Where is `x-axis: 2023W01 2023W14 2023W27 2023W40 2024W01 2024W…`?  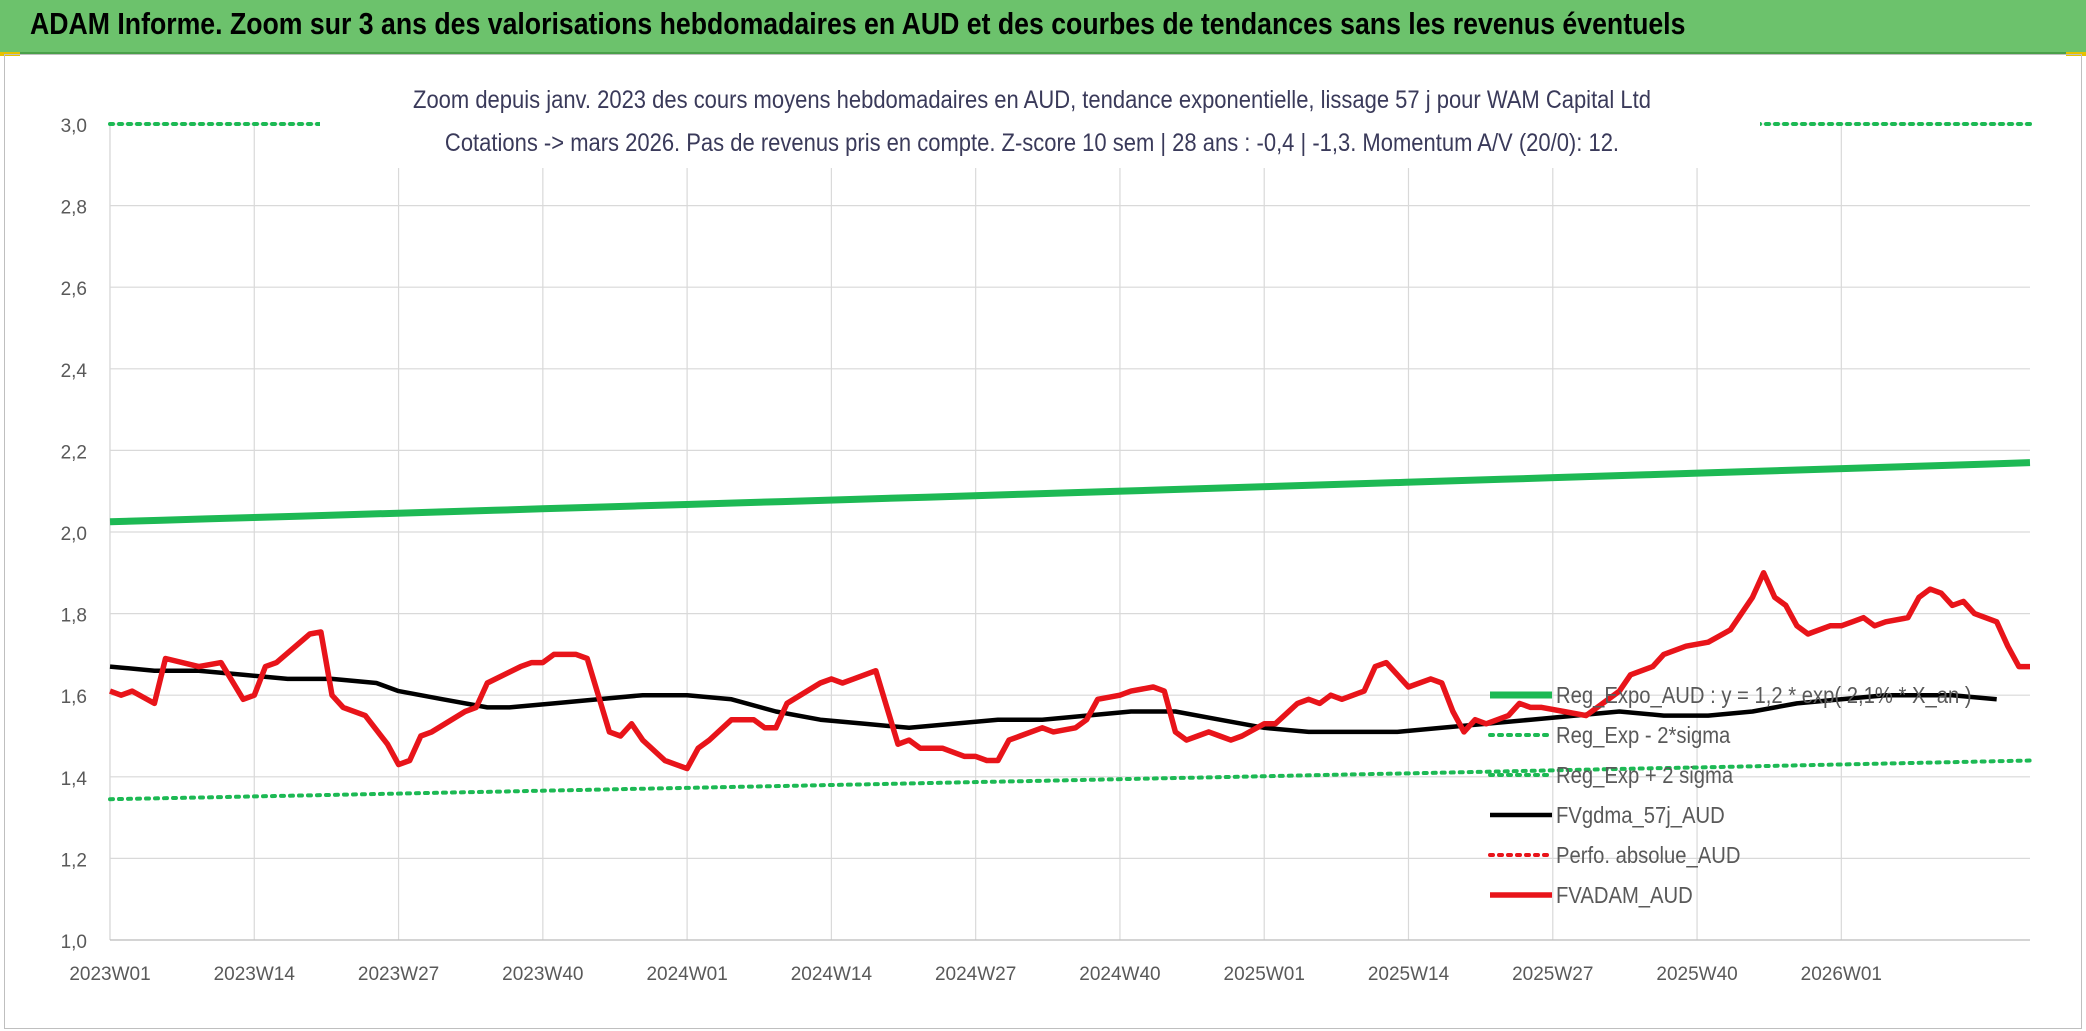 x-axis: 2023W01 2023W14 2023W27 2023W40 2024W01 2024W… is located at coordinates (975, 974).